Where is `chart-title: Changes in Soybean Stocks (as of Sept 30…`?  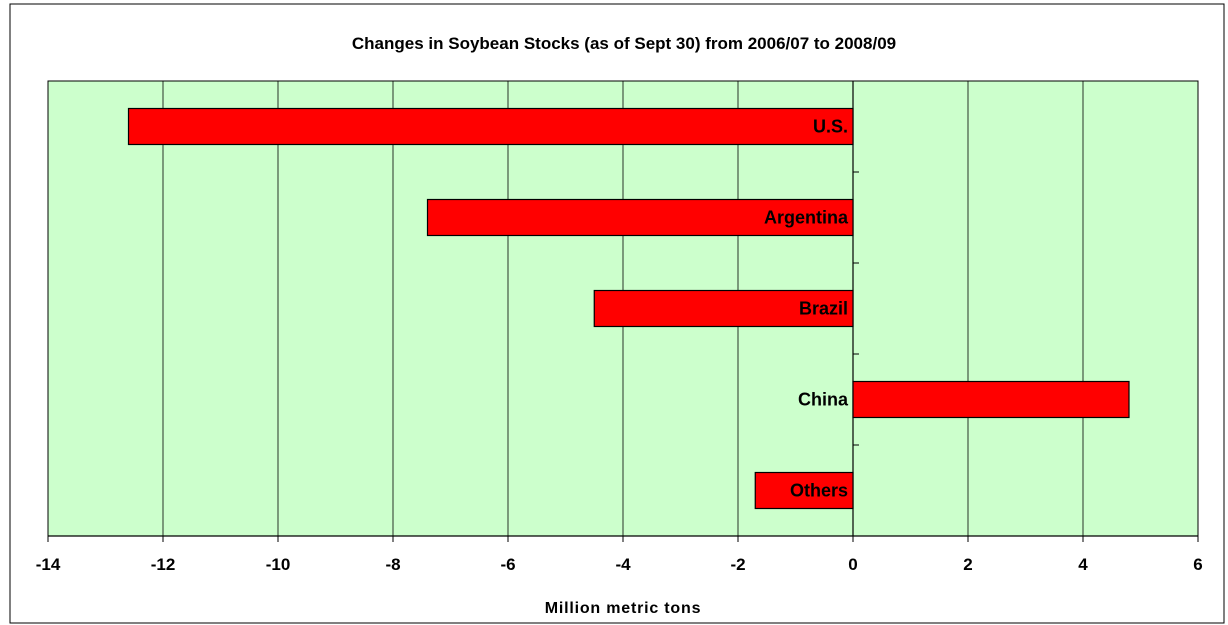 chart-title: Changes in Soybean Stocks (as of Sept 30… is located at coordinates (624, 43).